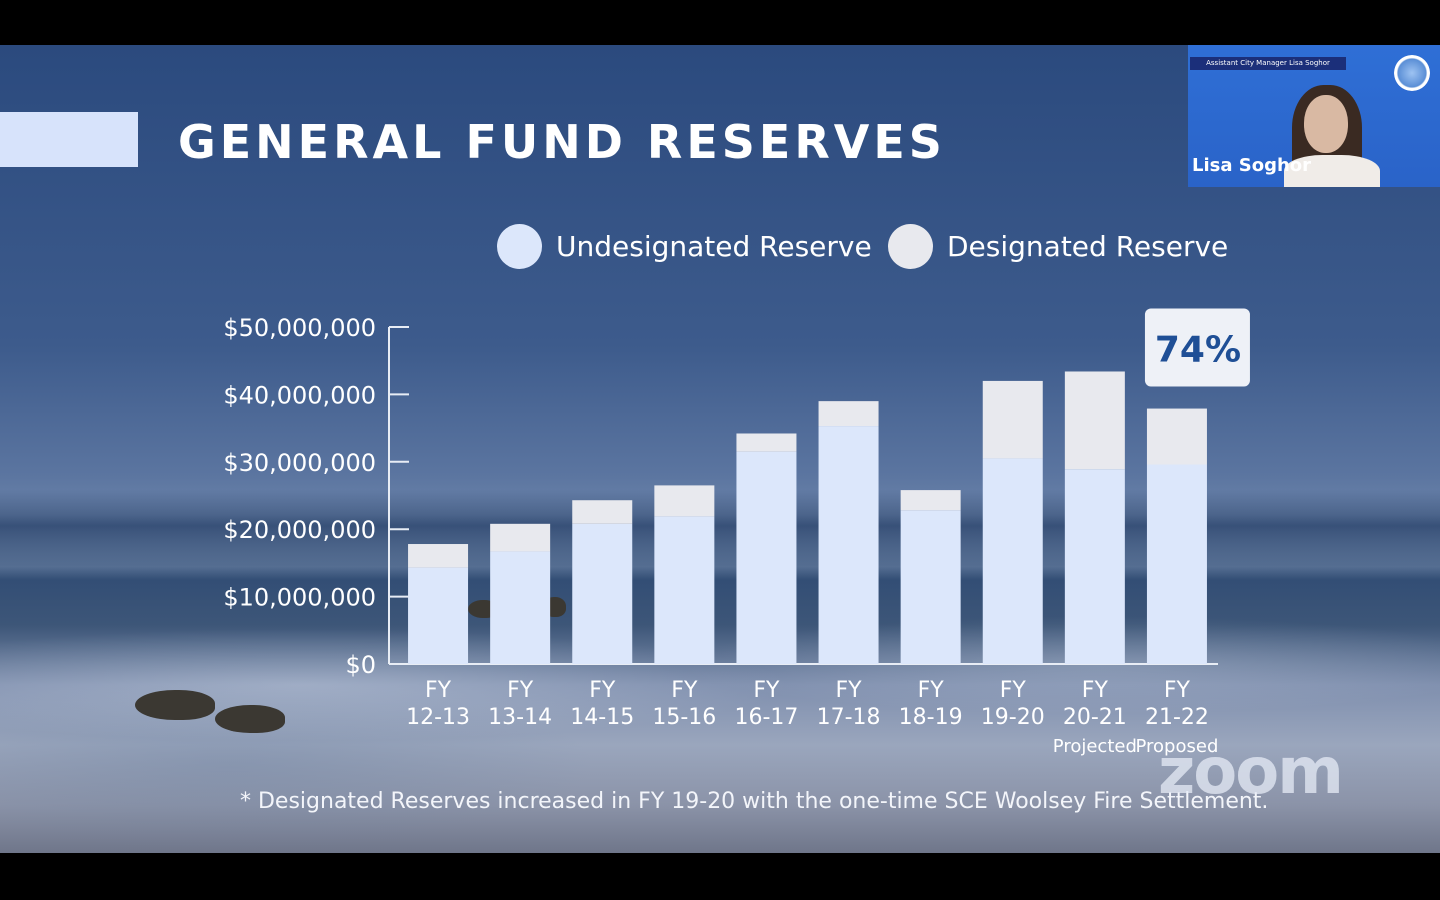  I want to click on zoom-watermark: zoom, so click(1251, 772).